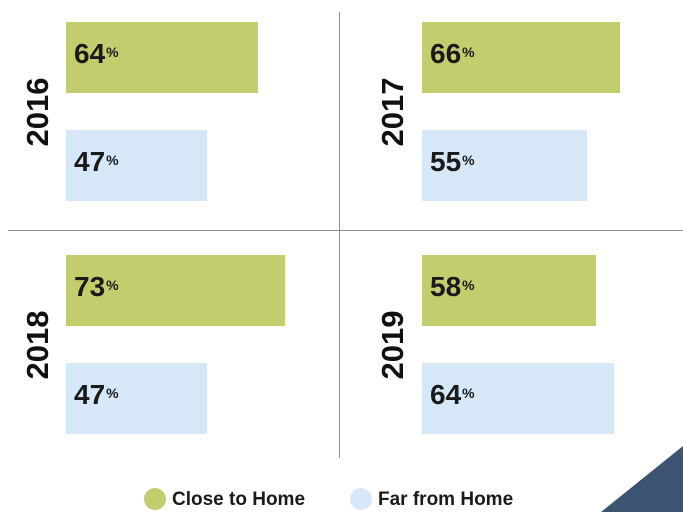  What do you see at coordinates (37, 111) in the screenshot?
I see `year-label-2016: 2016` at bounding box center [37, 111].